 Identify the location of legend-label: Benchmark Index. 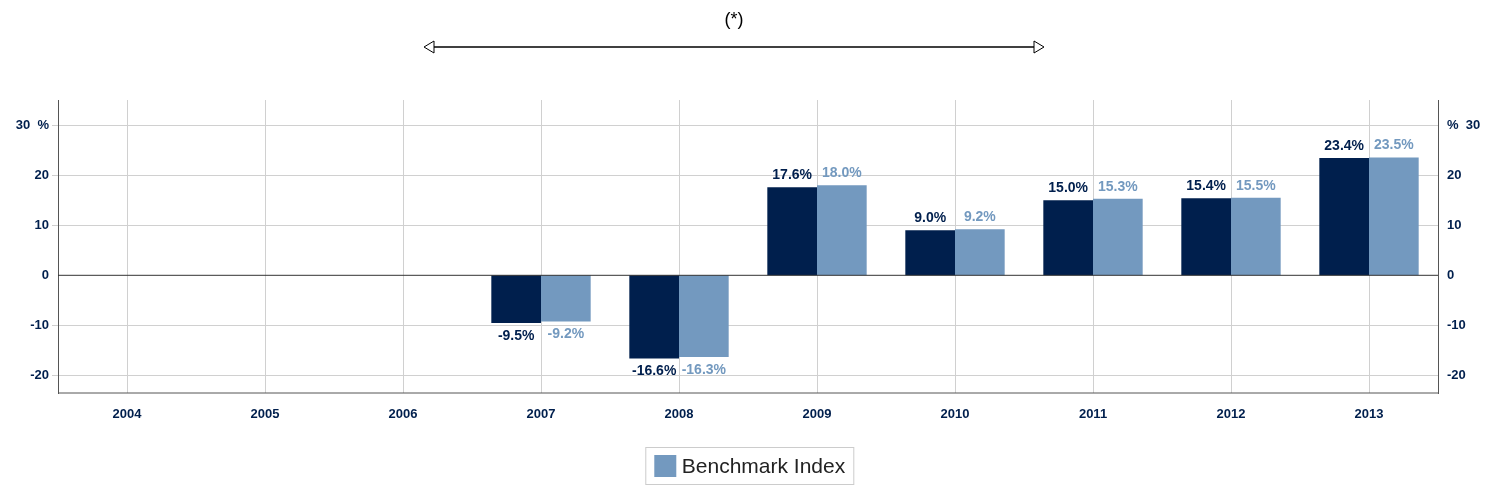
(763, 466).